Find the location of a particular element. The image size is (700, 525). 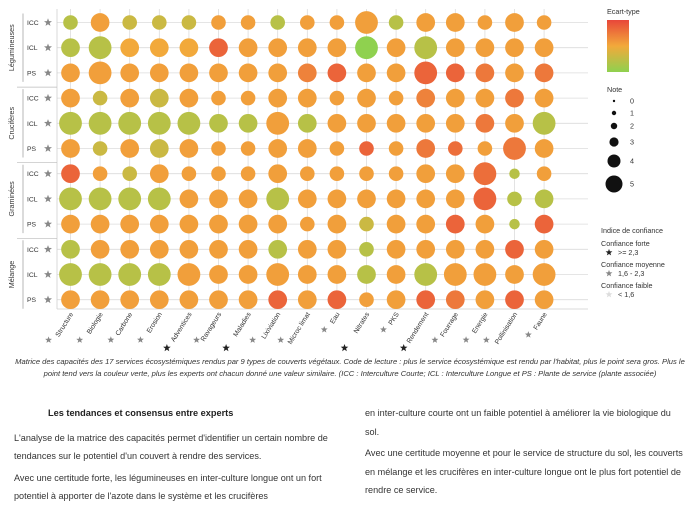

row-label: ICL is located at coordinates (32, 199).